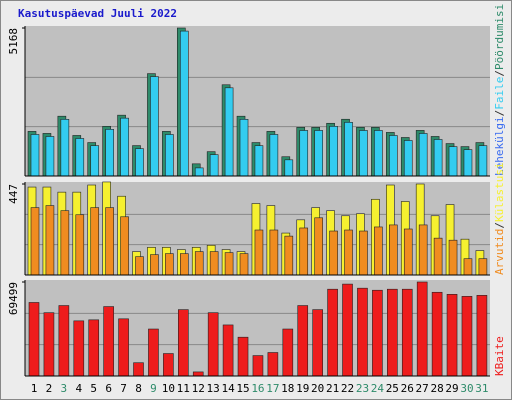  What do you see at coordinates (481, 388) in the screenshot?
I see `x-tick-label: 31` at bounding box center [481, 388].